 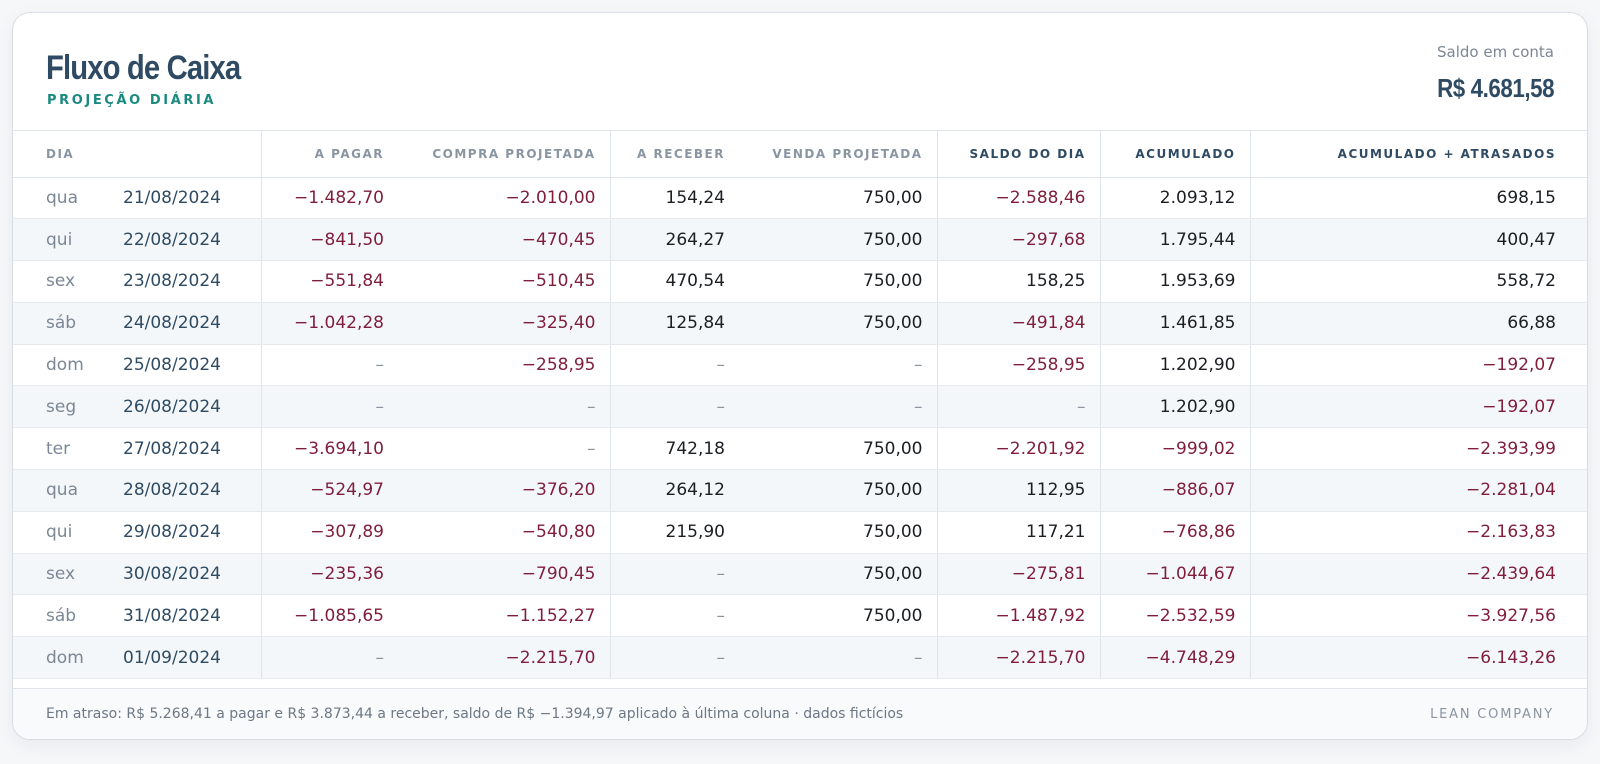 I want to click on a-pagar-cell: −307,89, so click(x=329, y=532).